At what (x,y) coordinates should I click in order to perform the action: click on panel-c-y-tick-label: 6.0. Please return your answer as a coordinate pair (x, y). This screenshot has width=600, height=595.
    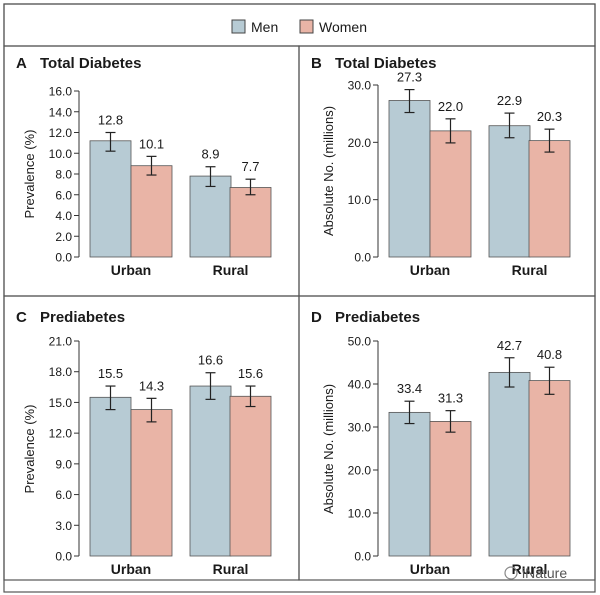
    Looking at the image, I should click on (63, 495).